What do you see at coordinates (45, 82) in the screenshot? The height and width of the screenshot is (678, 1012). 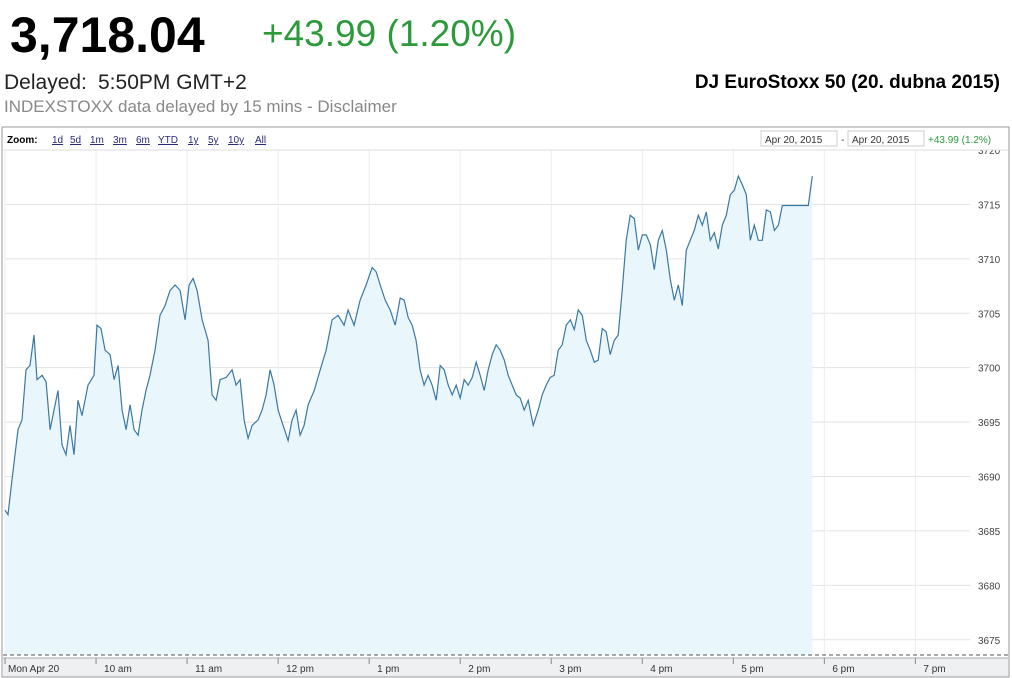 I see `delayed-label: Delayed:` at bounding box center [45, 82].